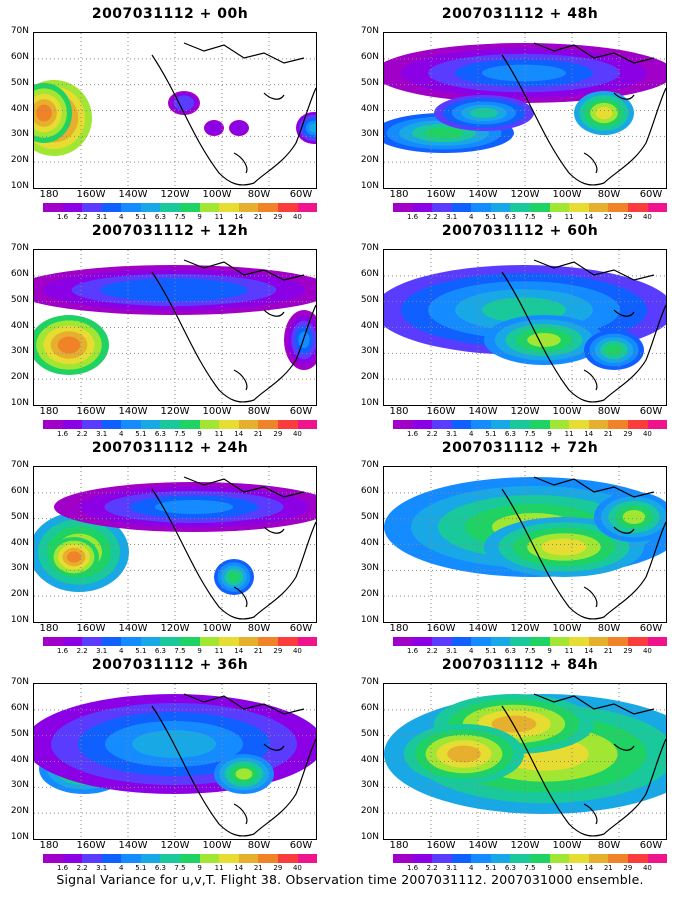 The image size is (700, 900). I want to click on lat-tick-label: 40N, so click(369, 325).